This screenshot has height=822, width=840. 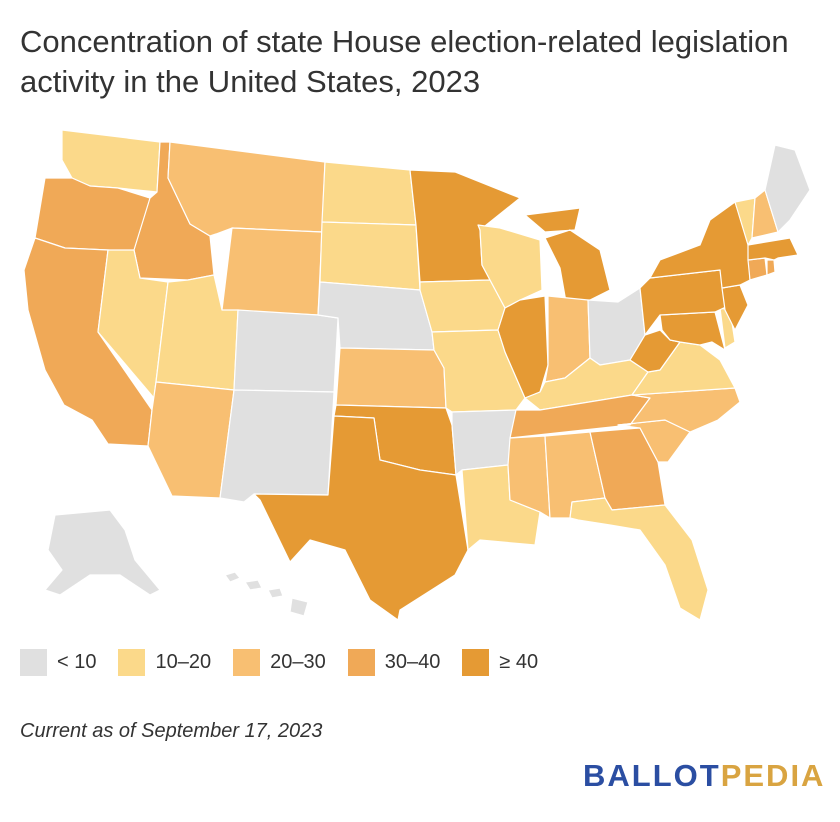 I want to click on state-mt, so click(x=246, y=189).